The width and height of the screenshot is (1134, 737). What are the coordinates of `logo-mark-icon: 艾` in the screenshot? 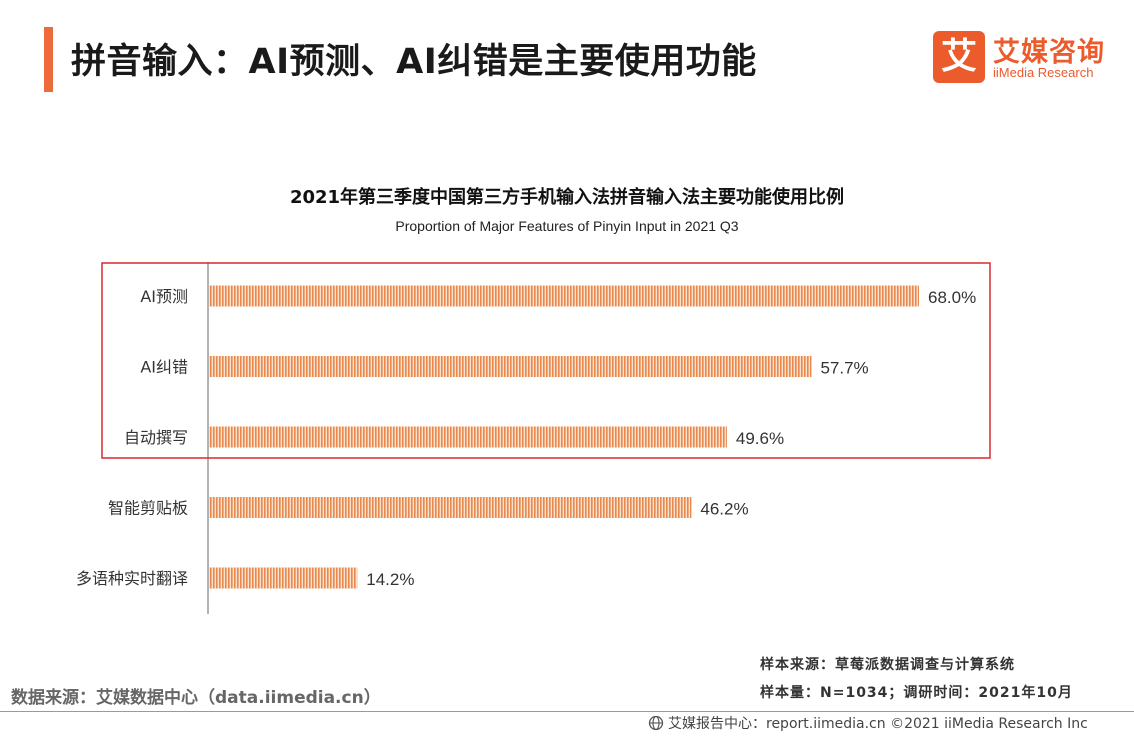 It's located at (959, 57).